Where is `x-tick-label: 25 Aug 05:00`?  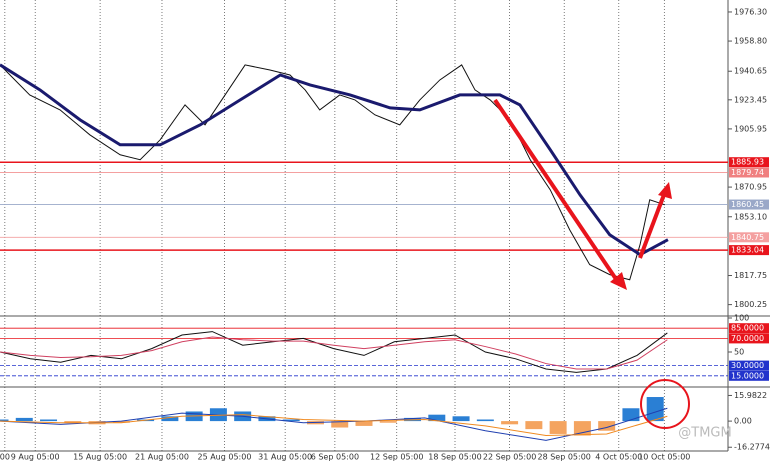
x-tick-label: 25 Aug 05:00 is located at coordinates (224, 457).